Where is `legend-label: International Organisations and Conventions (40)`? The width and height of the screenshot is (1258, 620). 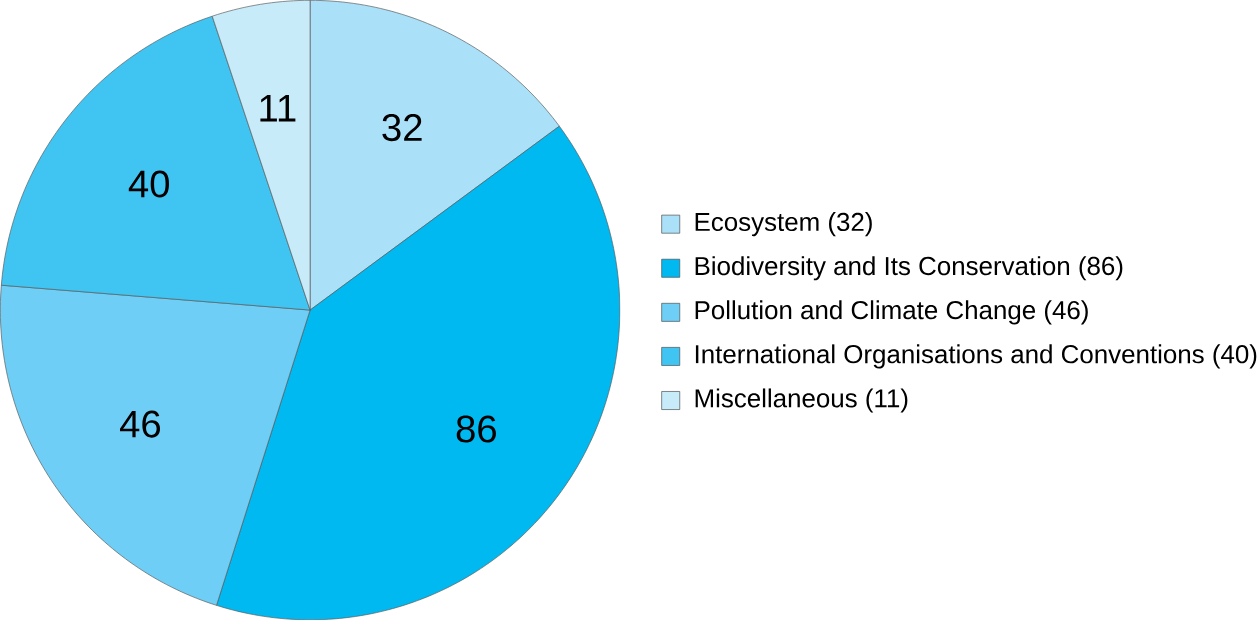 legend-label: International Organisations and Conventions (40) is located at coordinates (976, 356).